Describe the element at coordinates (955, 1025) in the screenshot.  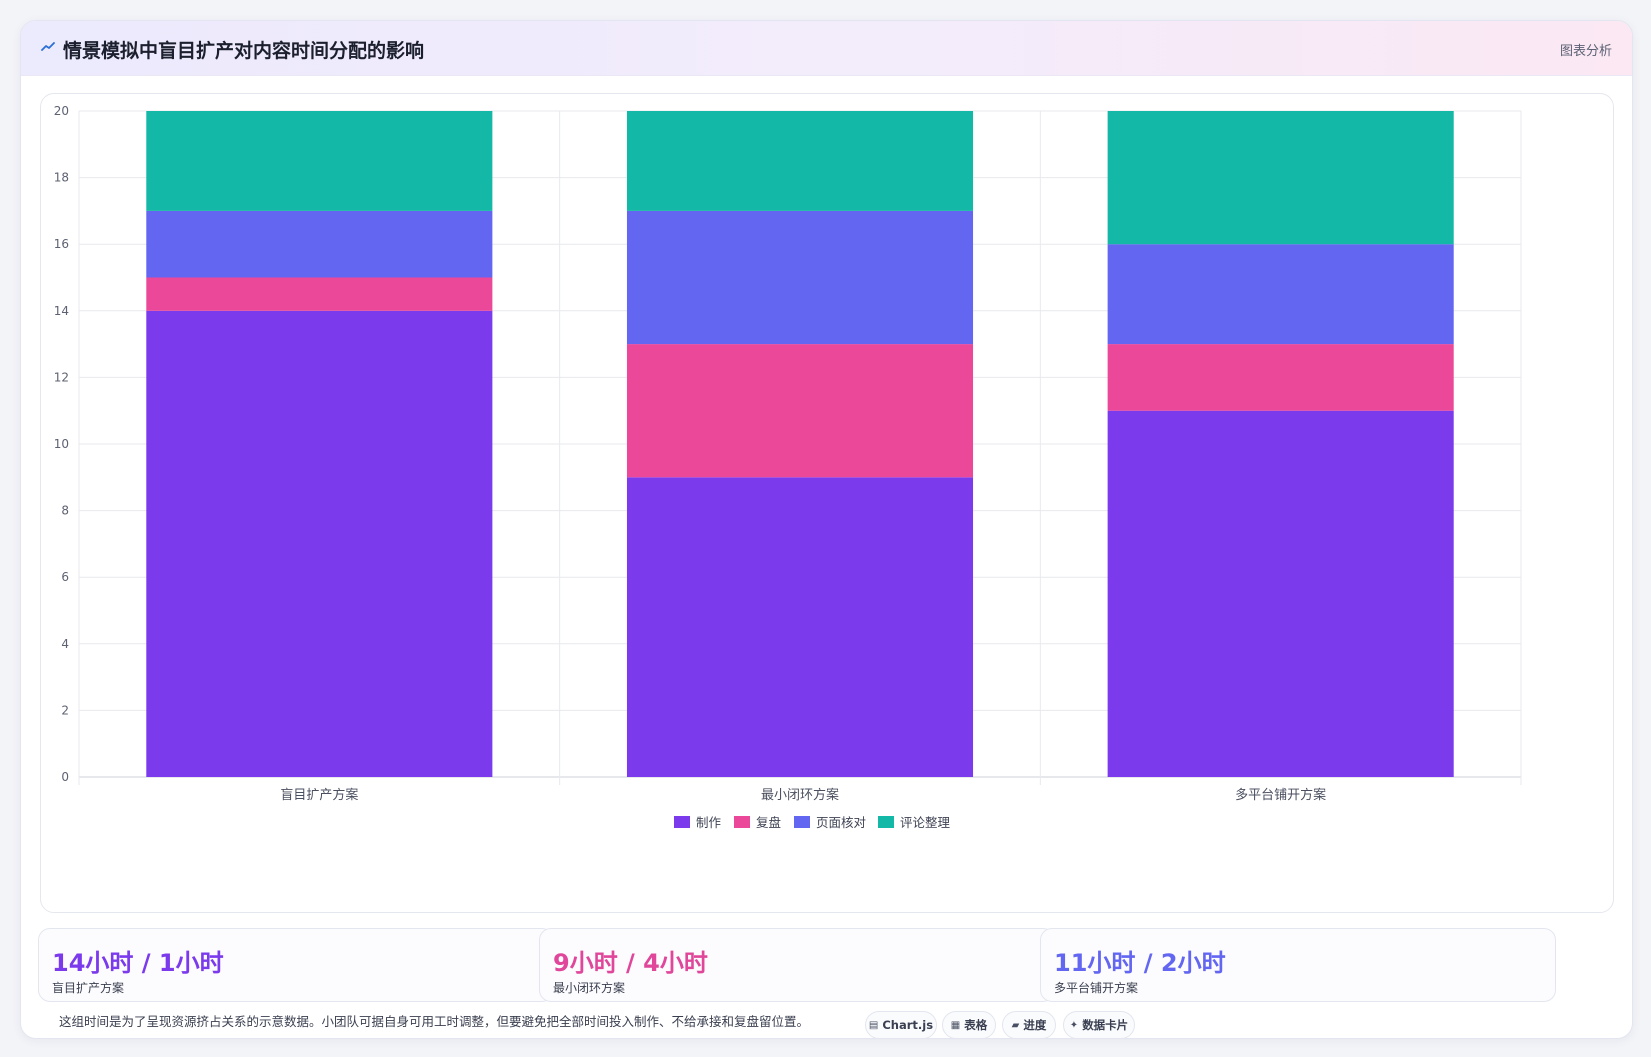
I see `table-icon: ▦` at that location.